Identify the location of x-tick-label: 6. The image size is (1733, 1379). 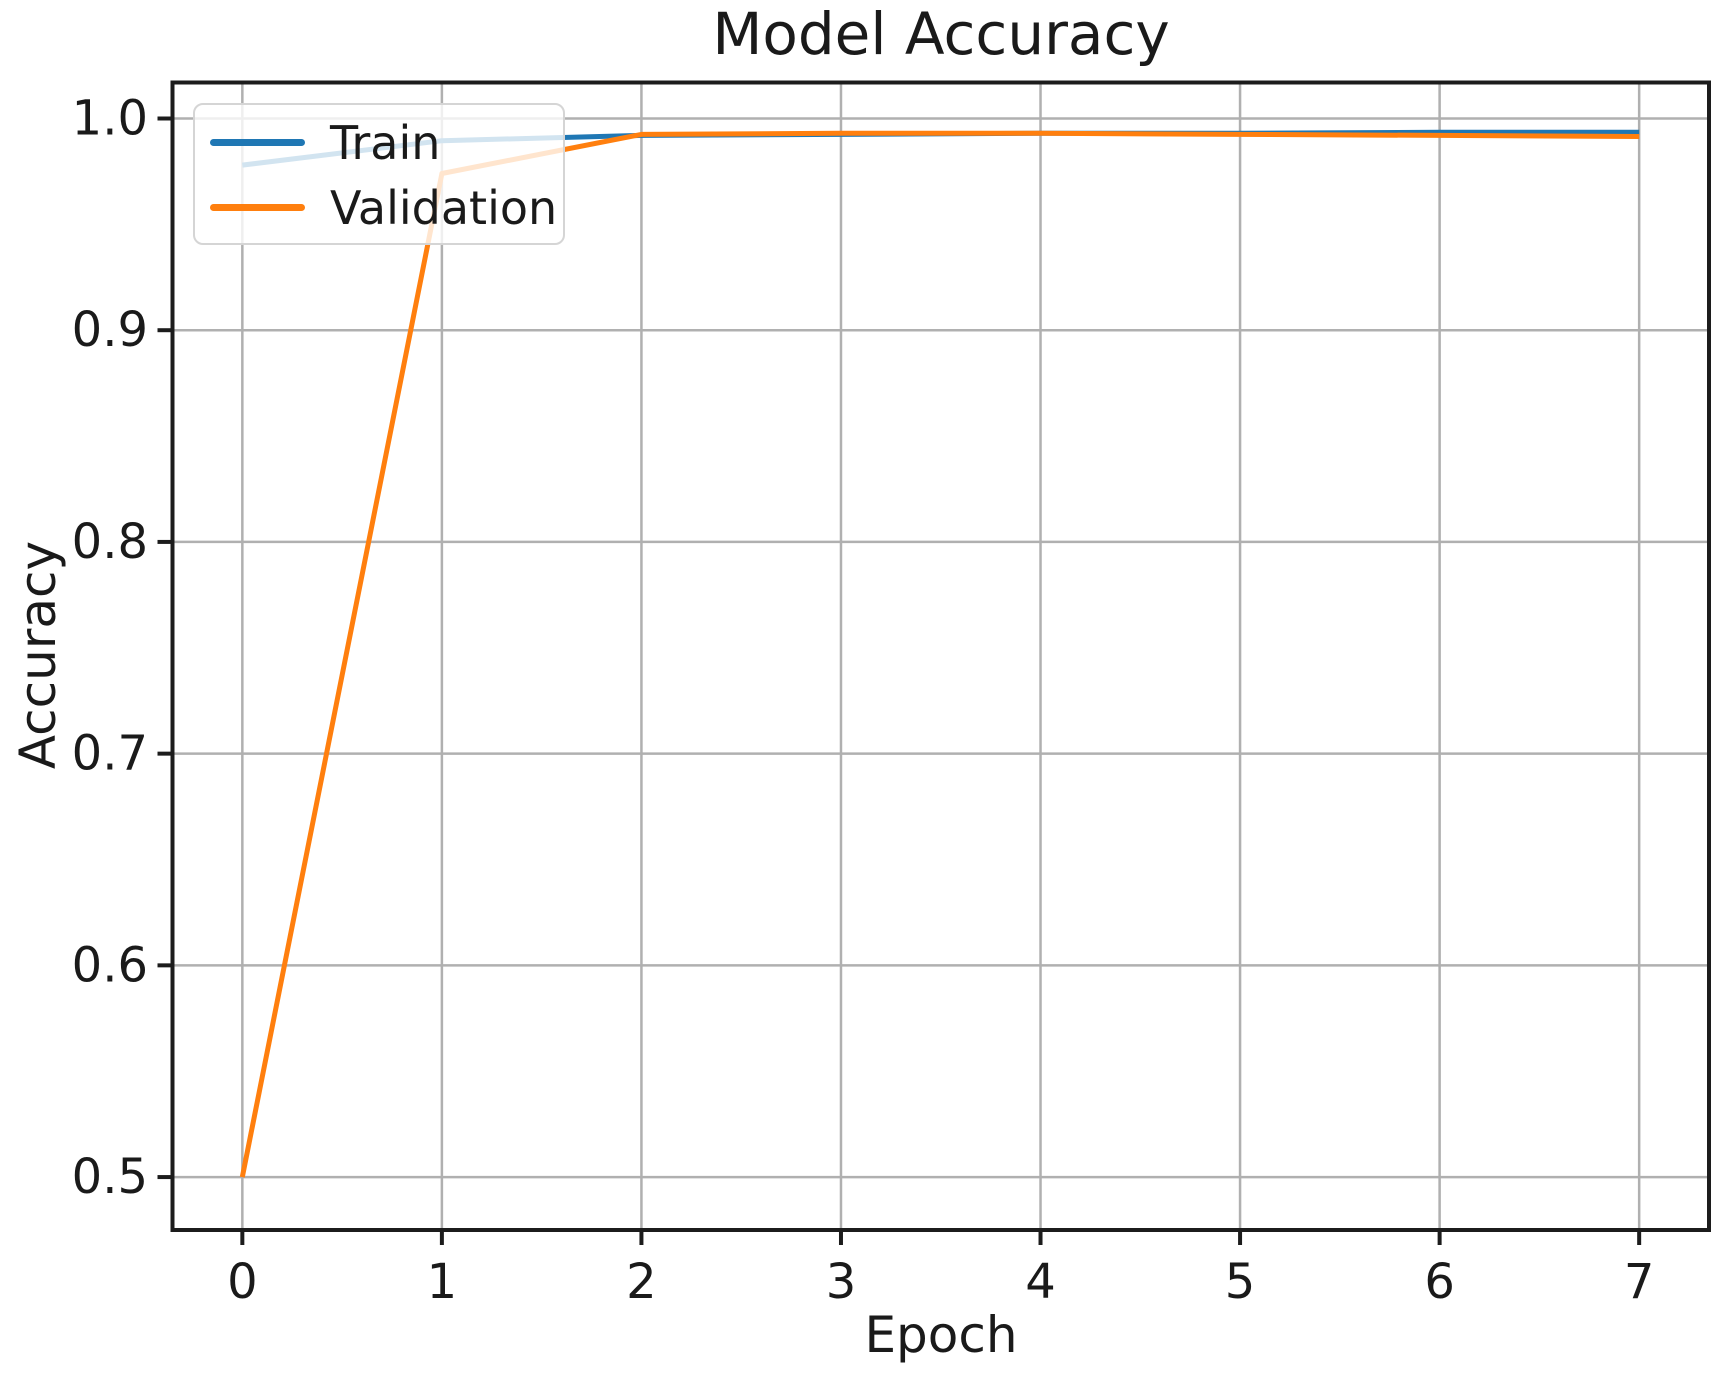
(1439, 1282).